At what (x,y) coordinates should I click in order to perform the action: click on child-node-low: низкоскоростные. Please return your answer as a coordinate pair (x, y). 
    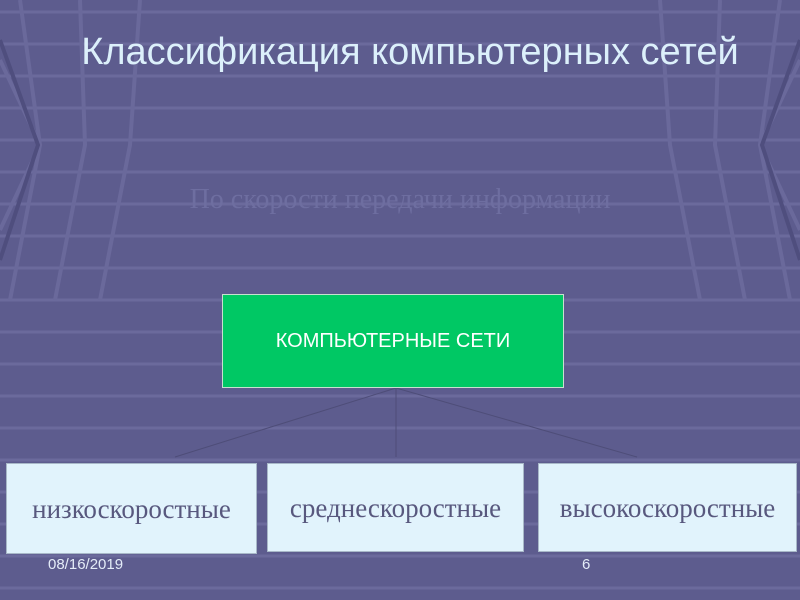
    Looking at the image, I should click on (131, 508).